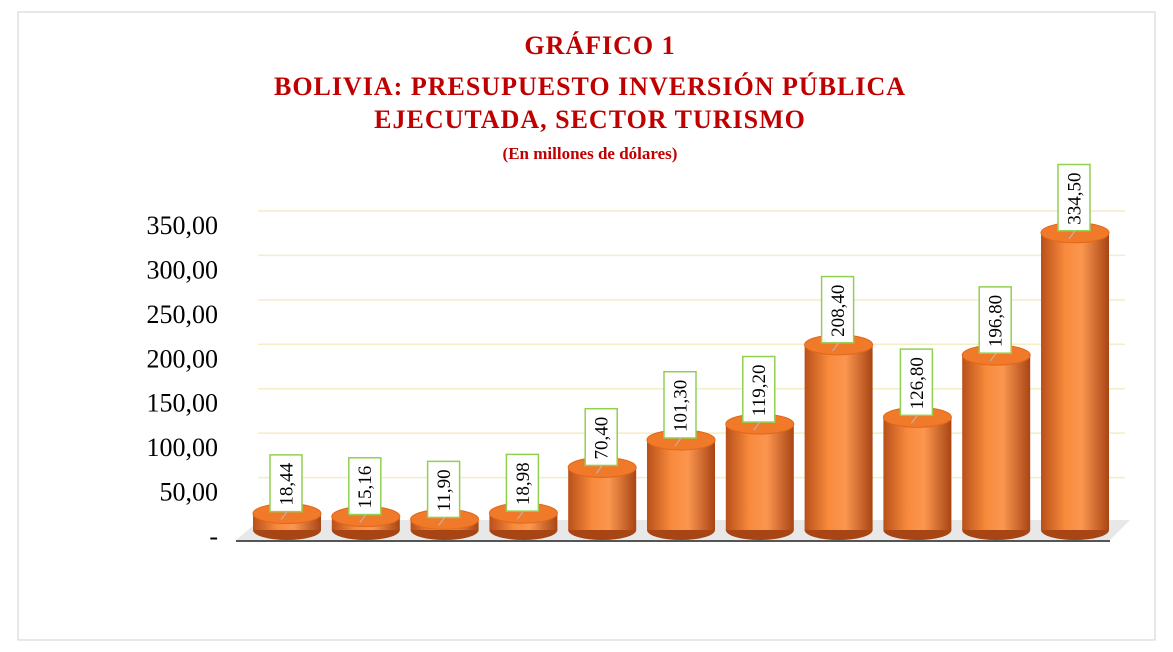  I want to click on data-label: 208,40, so click(838, 311).